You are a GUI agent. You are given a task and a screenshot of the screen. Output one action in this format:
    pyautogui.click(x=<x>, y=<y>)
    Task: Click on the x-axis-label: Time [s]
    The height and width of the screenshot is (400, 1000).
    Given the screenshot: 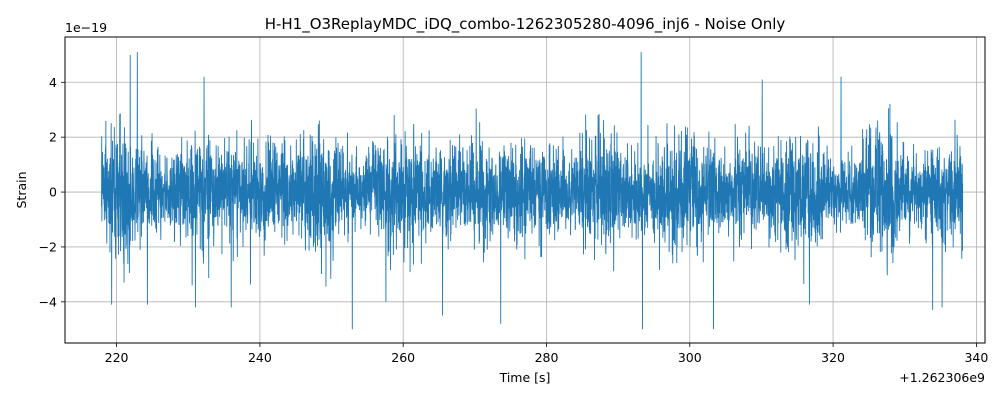 What is the action you would take?
    pyautogui.click(x=525, y=377)
    